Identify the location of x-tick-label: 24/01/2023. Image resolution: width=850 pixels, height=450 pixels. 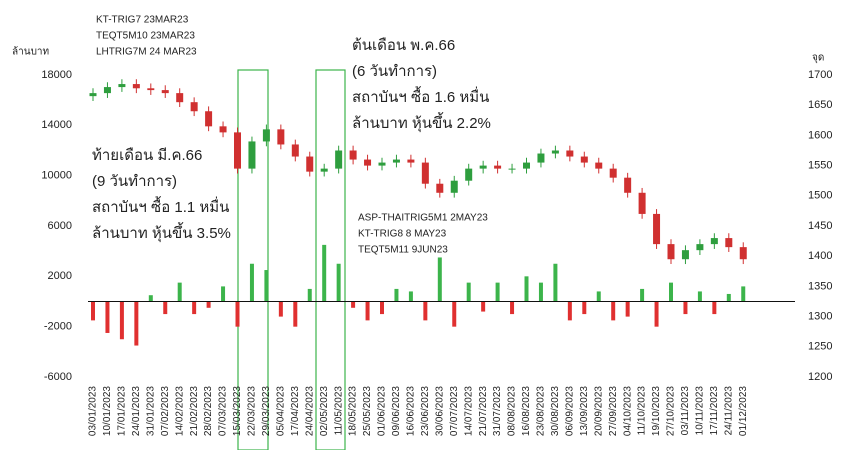
(136, 411).